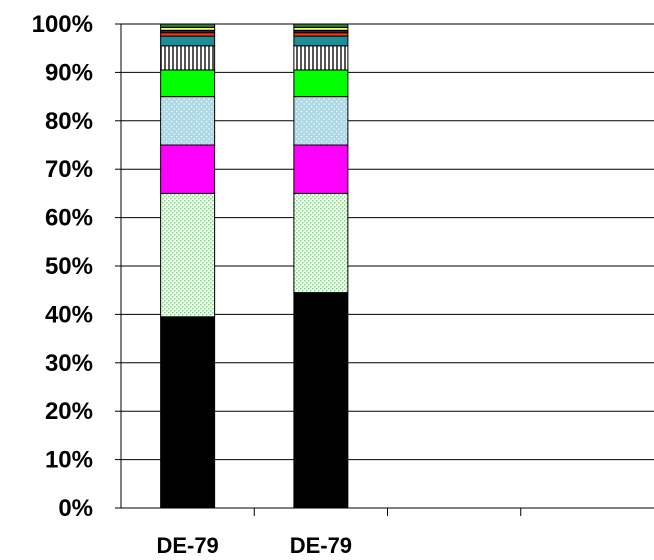  Describe the element at coordinates (75, 508) in the screenshot. I see `y-tick-label: 0%` at that location.